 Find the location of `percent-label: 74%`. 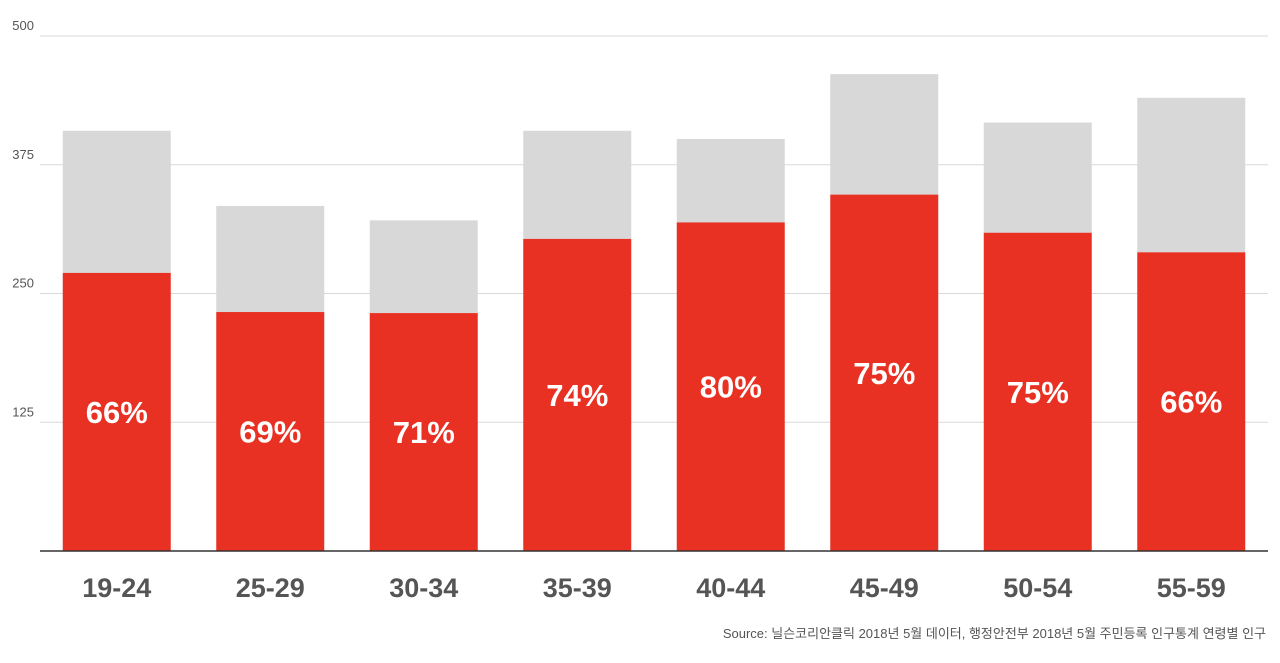

percent-label: 74% is located at coordinates (577, 395).